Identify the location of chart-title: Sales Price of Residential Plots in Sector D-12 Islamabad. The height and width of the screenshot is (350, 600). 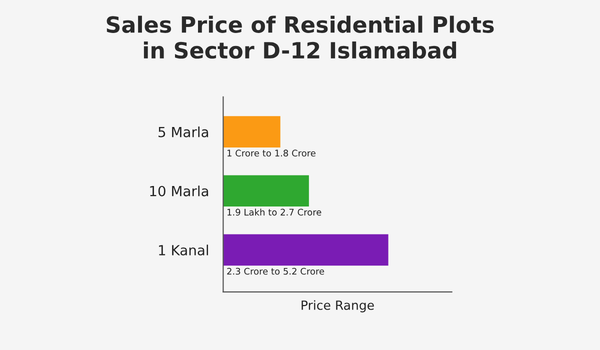
(300, 37).